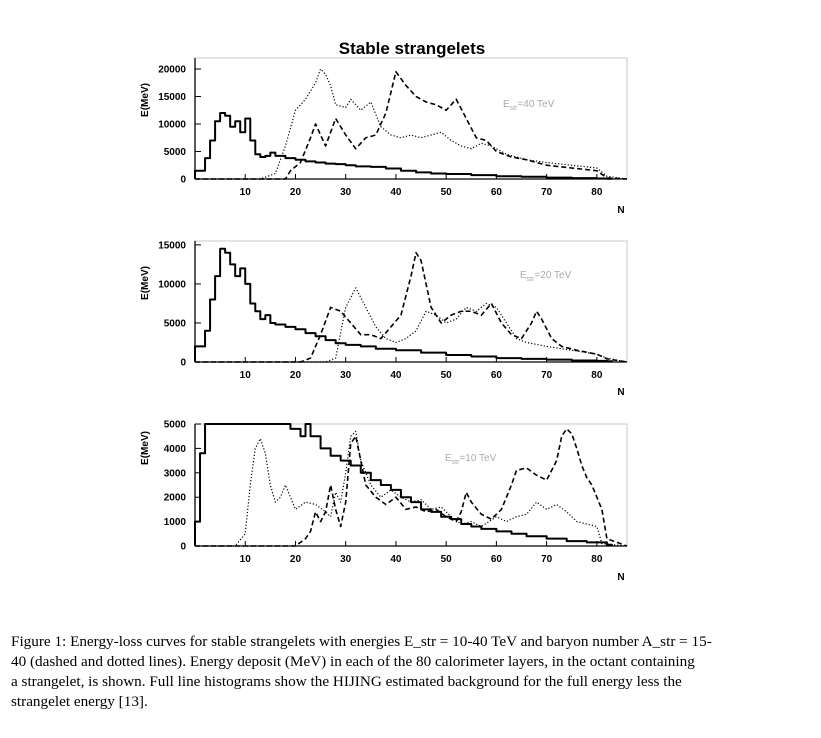  I want to click on caption-line-4: strangelet energy [13]., so click(79, 701).